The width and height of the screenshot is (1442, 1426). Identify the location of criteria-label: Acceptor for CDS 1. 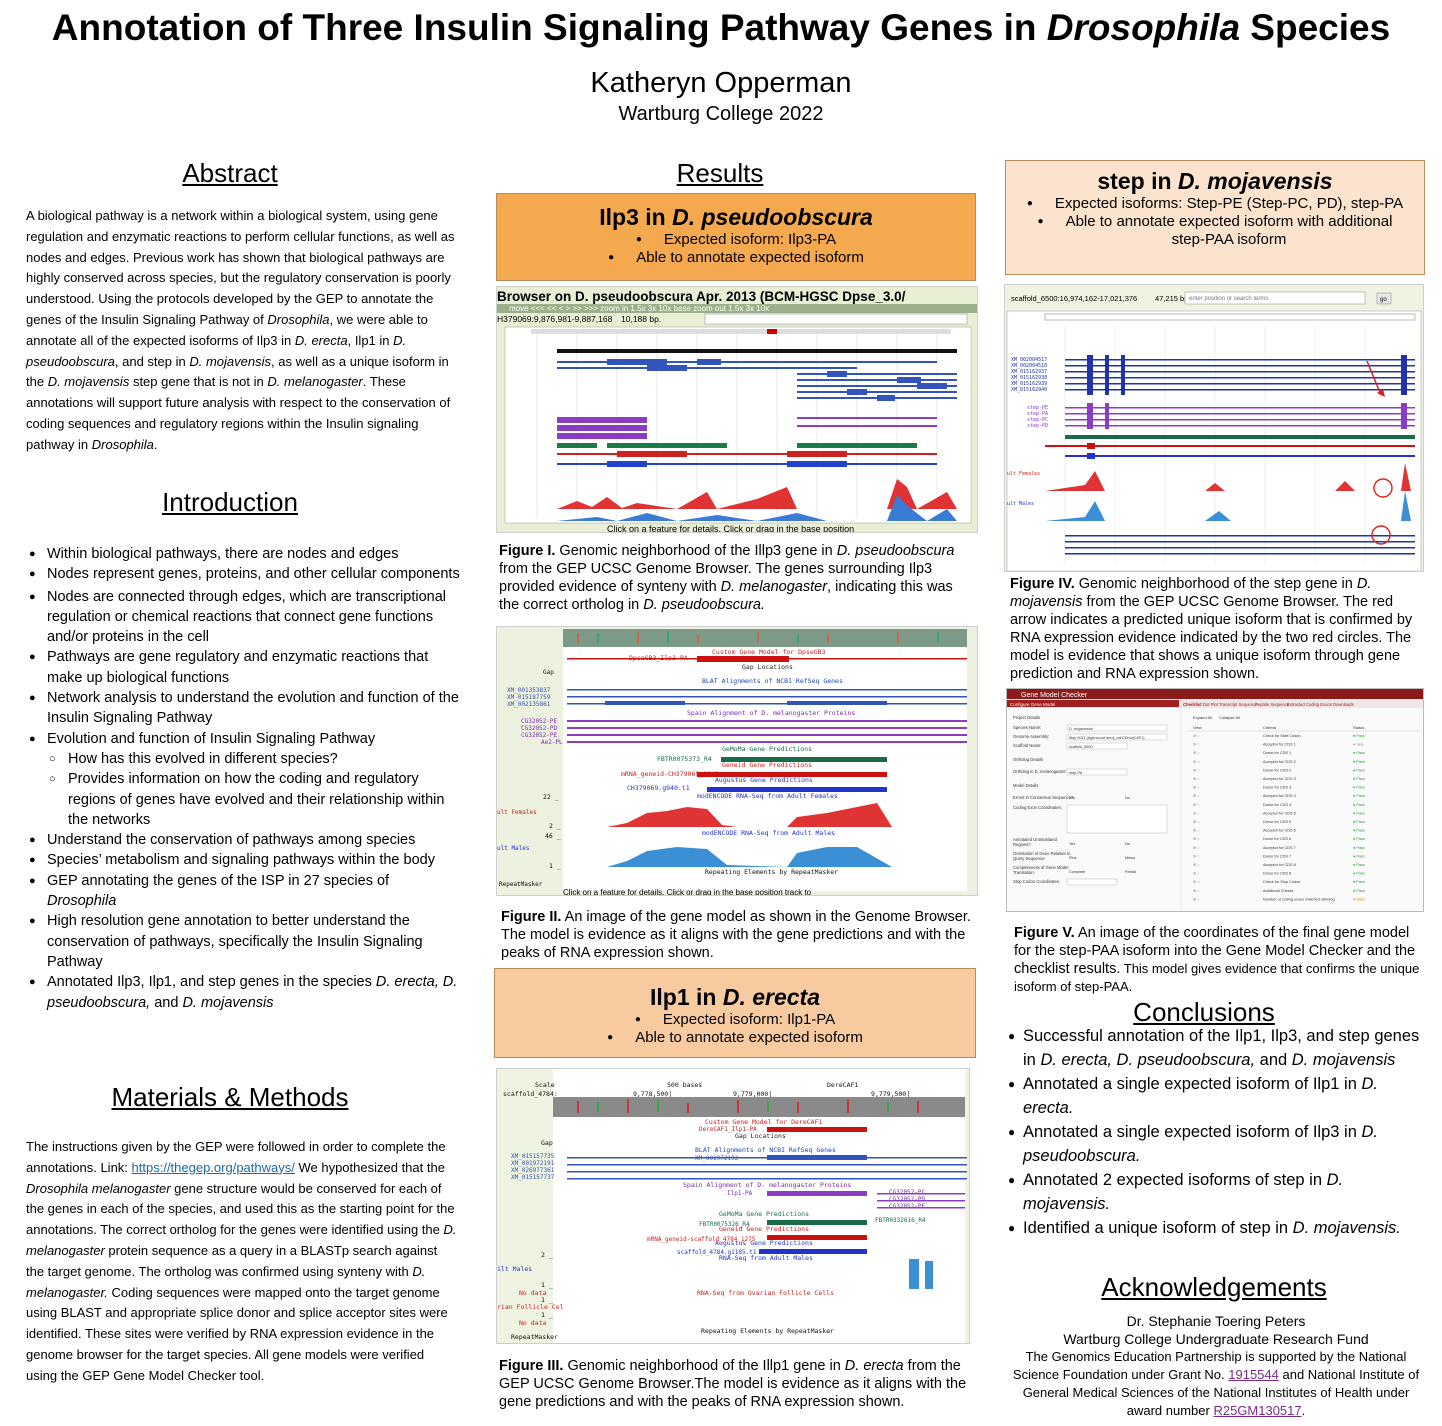
(1279, 745).